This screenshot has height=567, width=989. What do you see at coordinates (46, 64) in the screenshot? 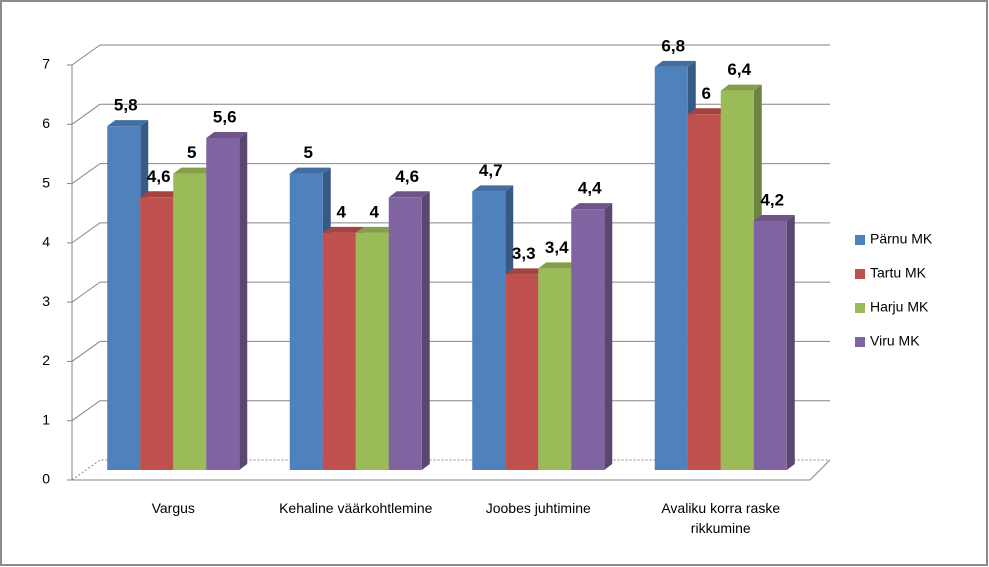
I see `y-tick-label: 7` at bounding box center [46, 64].